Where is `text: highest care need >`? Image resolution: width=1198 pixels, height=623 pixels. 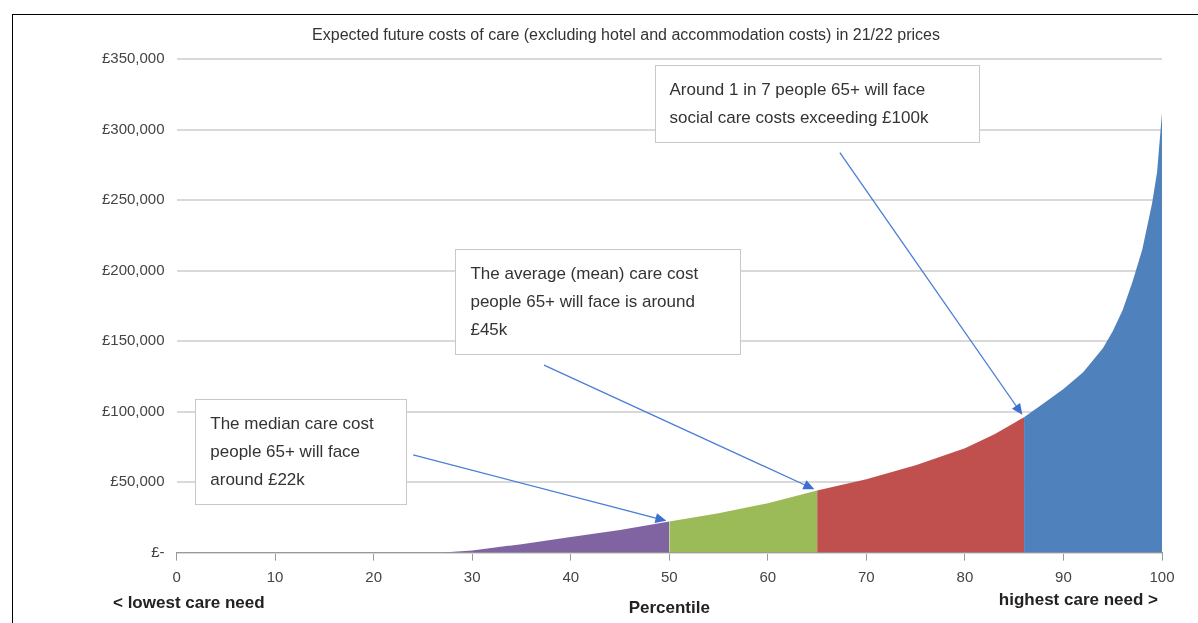
text: highest care need > is located at coordinates (1078, 600).